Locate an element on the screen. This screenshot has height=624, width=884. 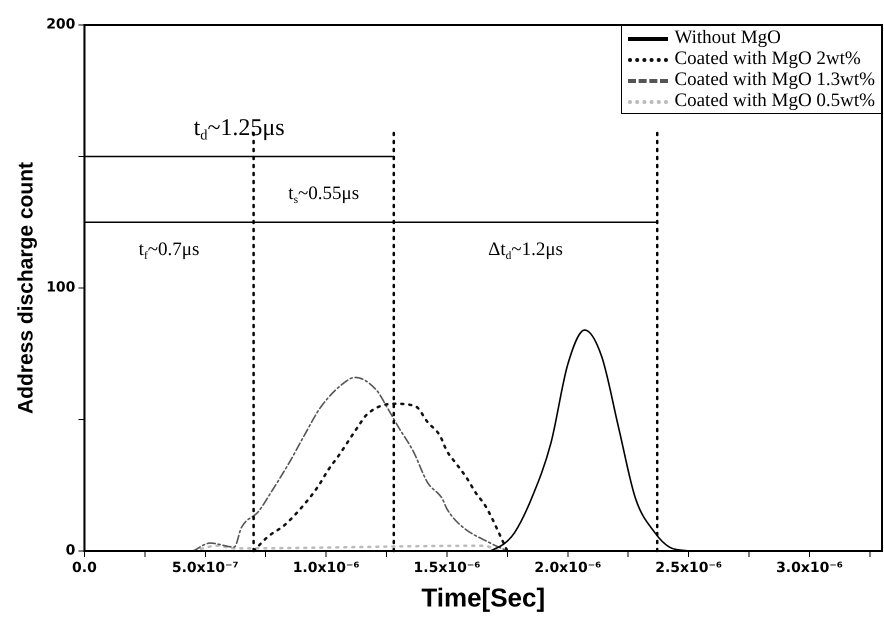
x-tick-label: 1.0x10⁻⁶ is located at coordinates (326, 568).